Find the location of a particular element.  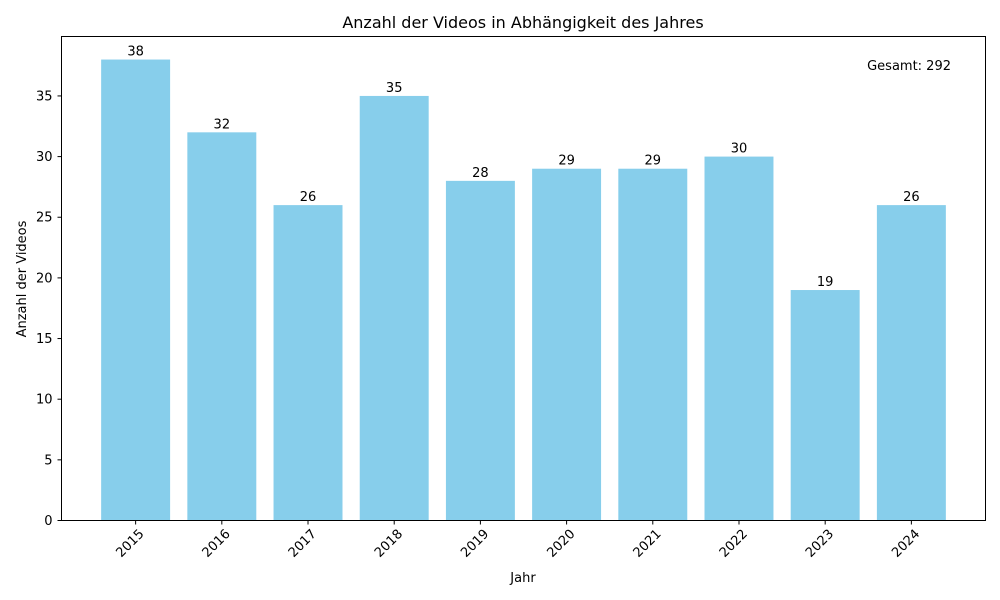

bar-2017 is located at coordinates (308, 363).